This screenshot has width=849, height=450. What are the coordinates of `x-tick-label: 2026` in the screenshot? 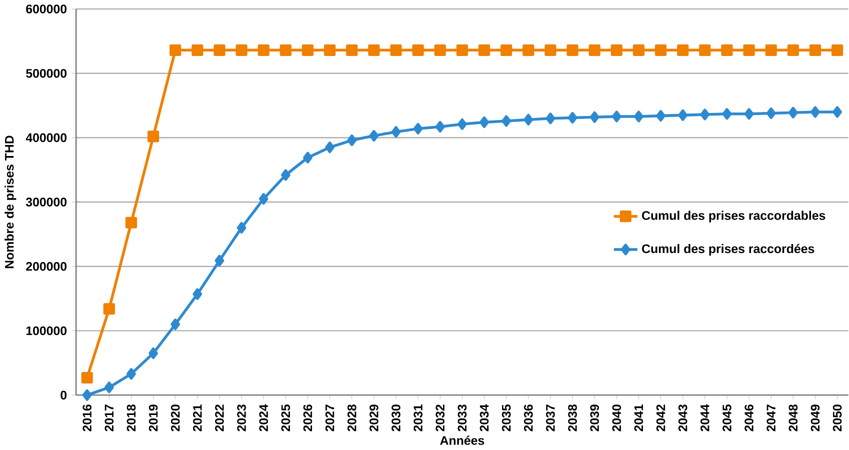 It's located at (307, 418).